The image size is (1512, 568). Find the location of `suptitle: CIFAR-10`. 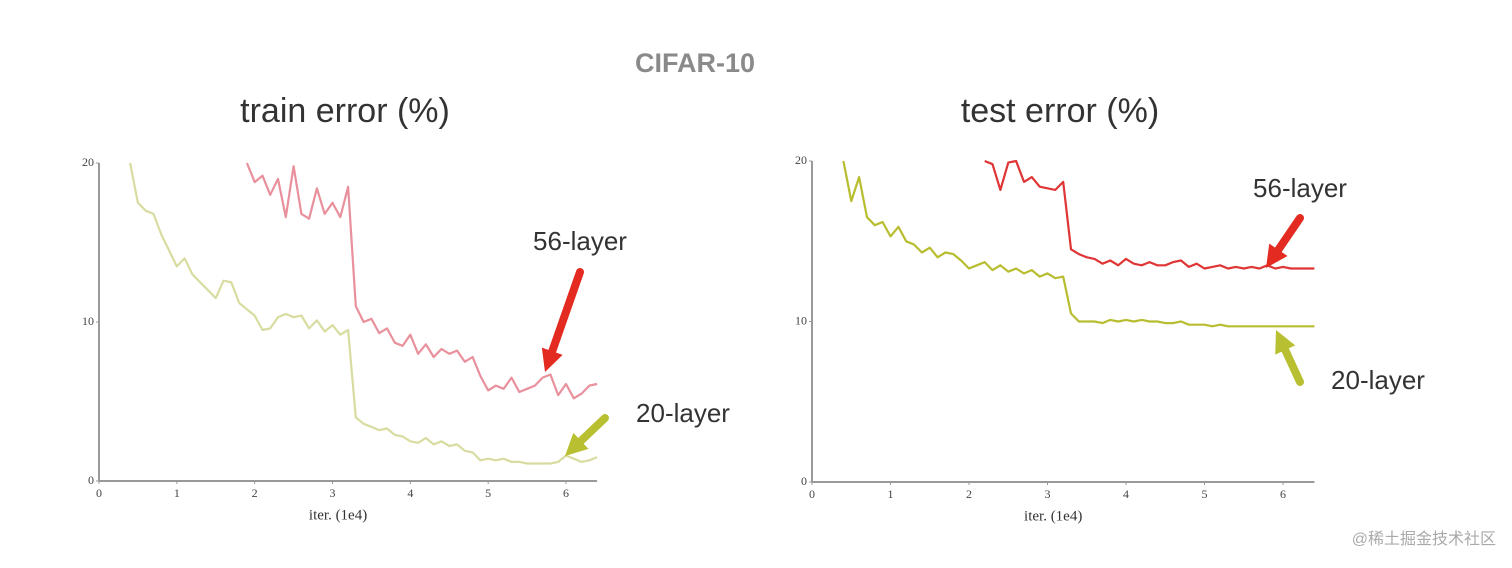

suptitle: CIFAR-10 is located at coordinates (695, 63).